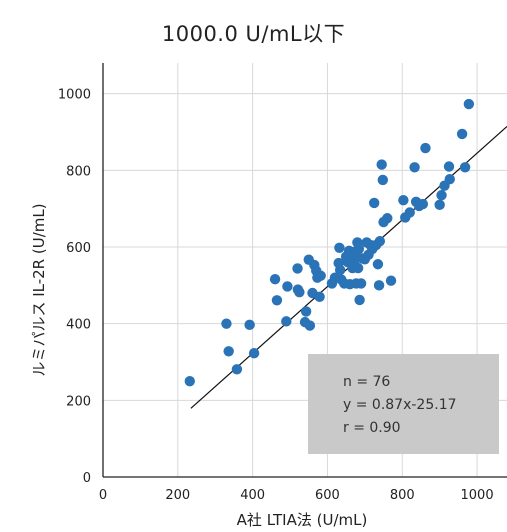 Image resolution: width=507 pixels, height=532 pixels. Describe the element at coordinates (74, 95) in the screenshot. I see `y-tick-label: 1000` at that location.